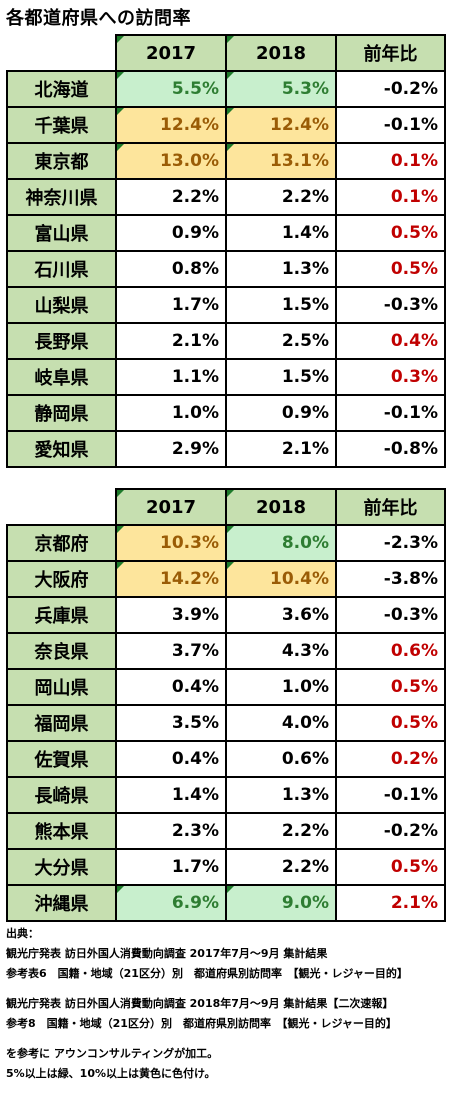 Image resolution: width=452 pixels, height=1103 pixels. I want to click on value-2018: 10.4%, so click(281, 579).